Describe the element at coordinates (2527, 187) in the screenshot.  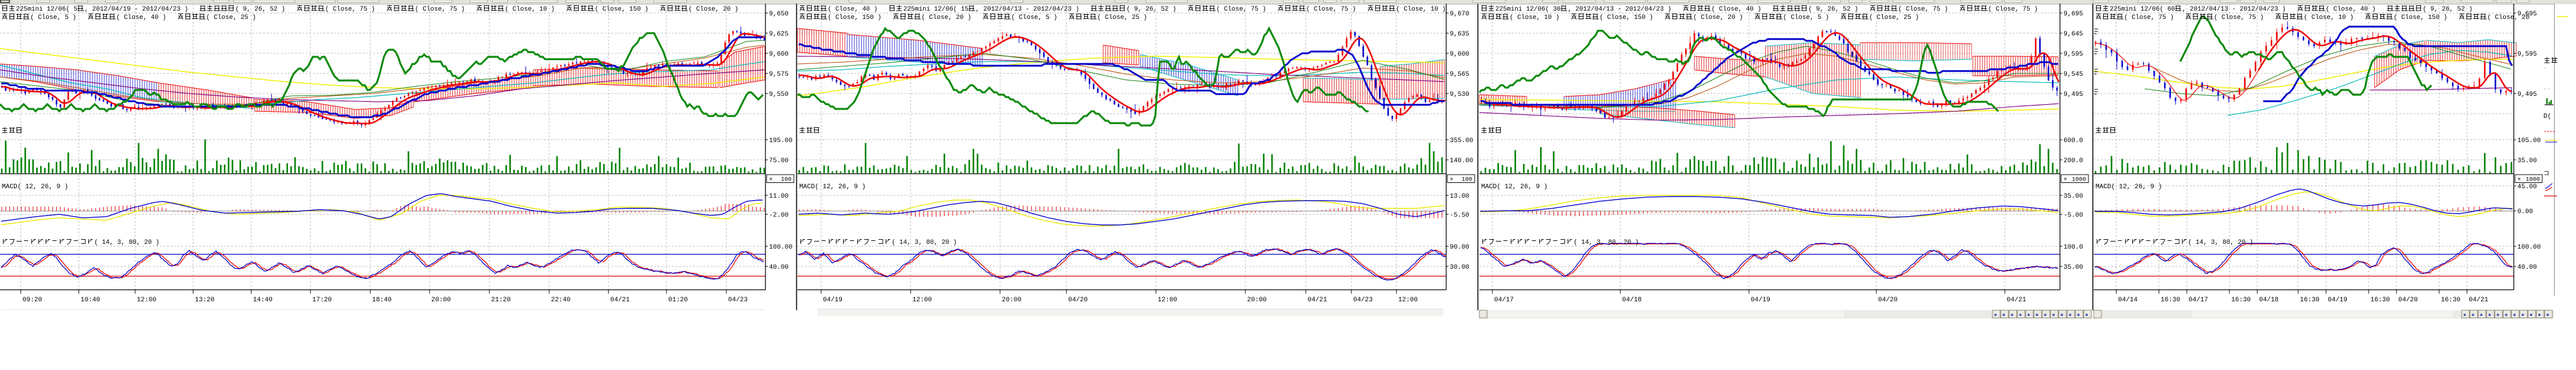
I see `svg-text: 45.00` at that location.